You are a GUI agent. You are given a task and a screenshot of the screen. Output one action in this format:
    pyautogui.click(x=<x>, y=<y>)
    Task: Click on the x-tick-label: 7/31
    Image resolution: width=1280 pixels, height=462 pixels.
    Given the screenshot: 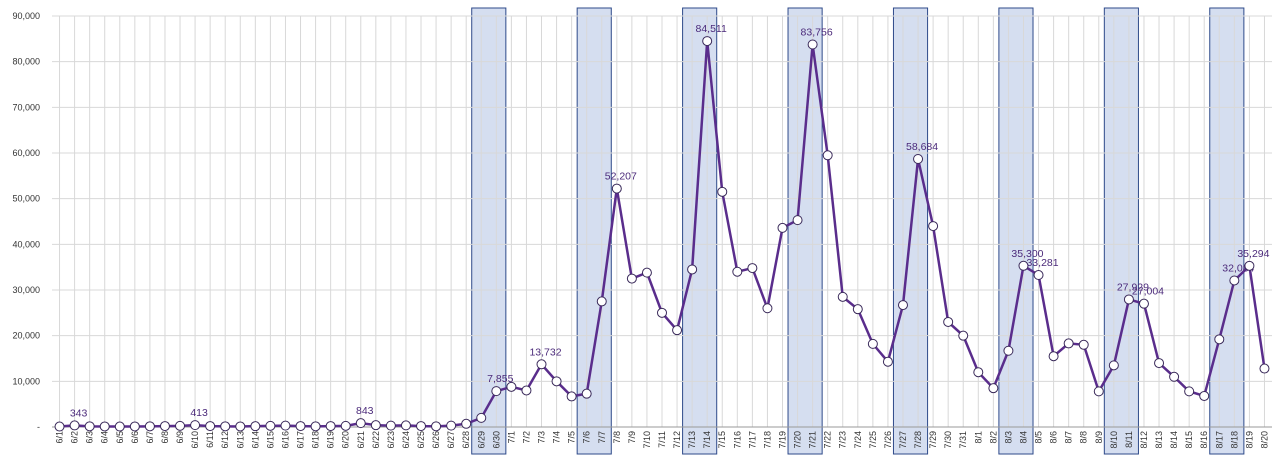 What is the action you would take?
    pyautogui.click(x=963, y=440)
    